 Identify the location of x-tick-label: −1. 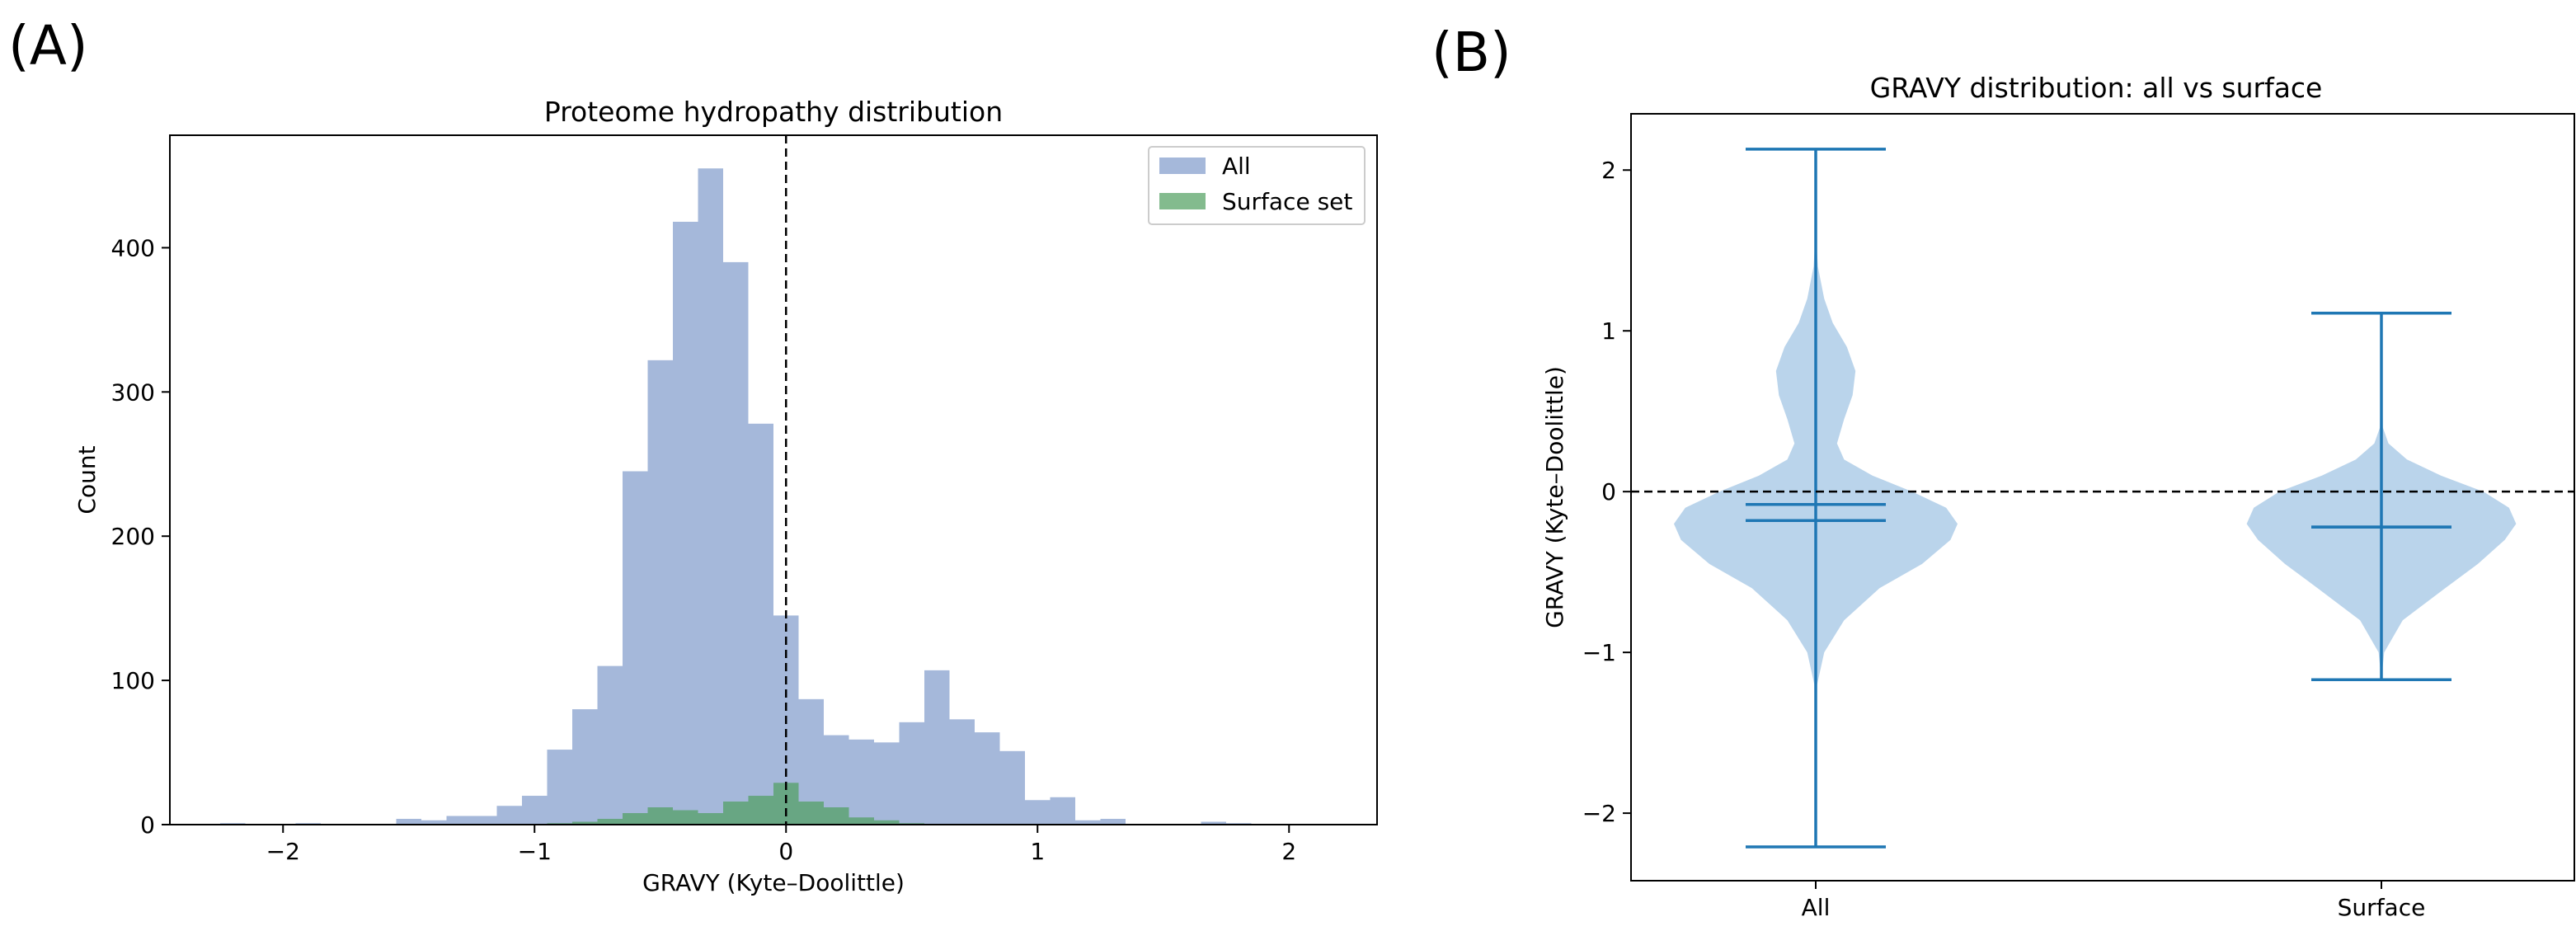
(535, 851).